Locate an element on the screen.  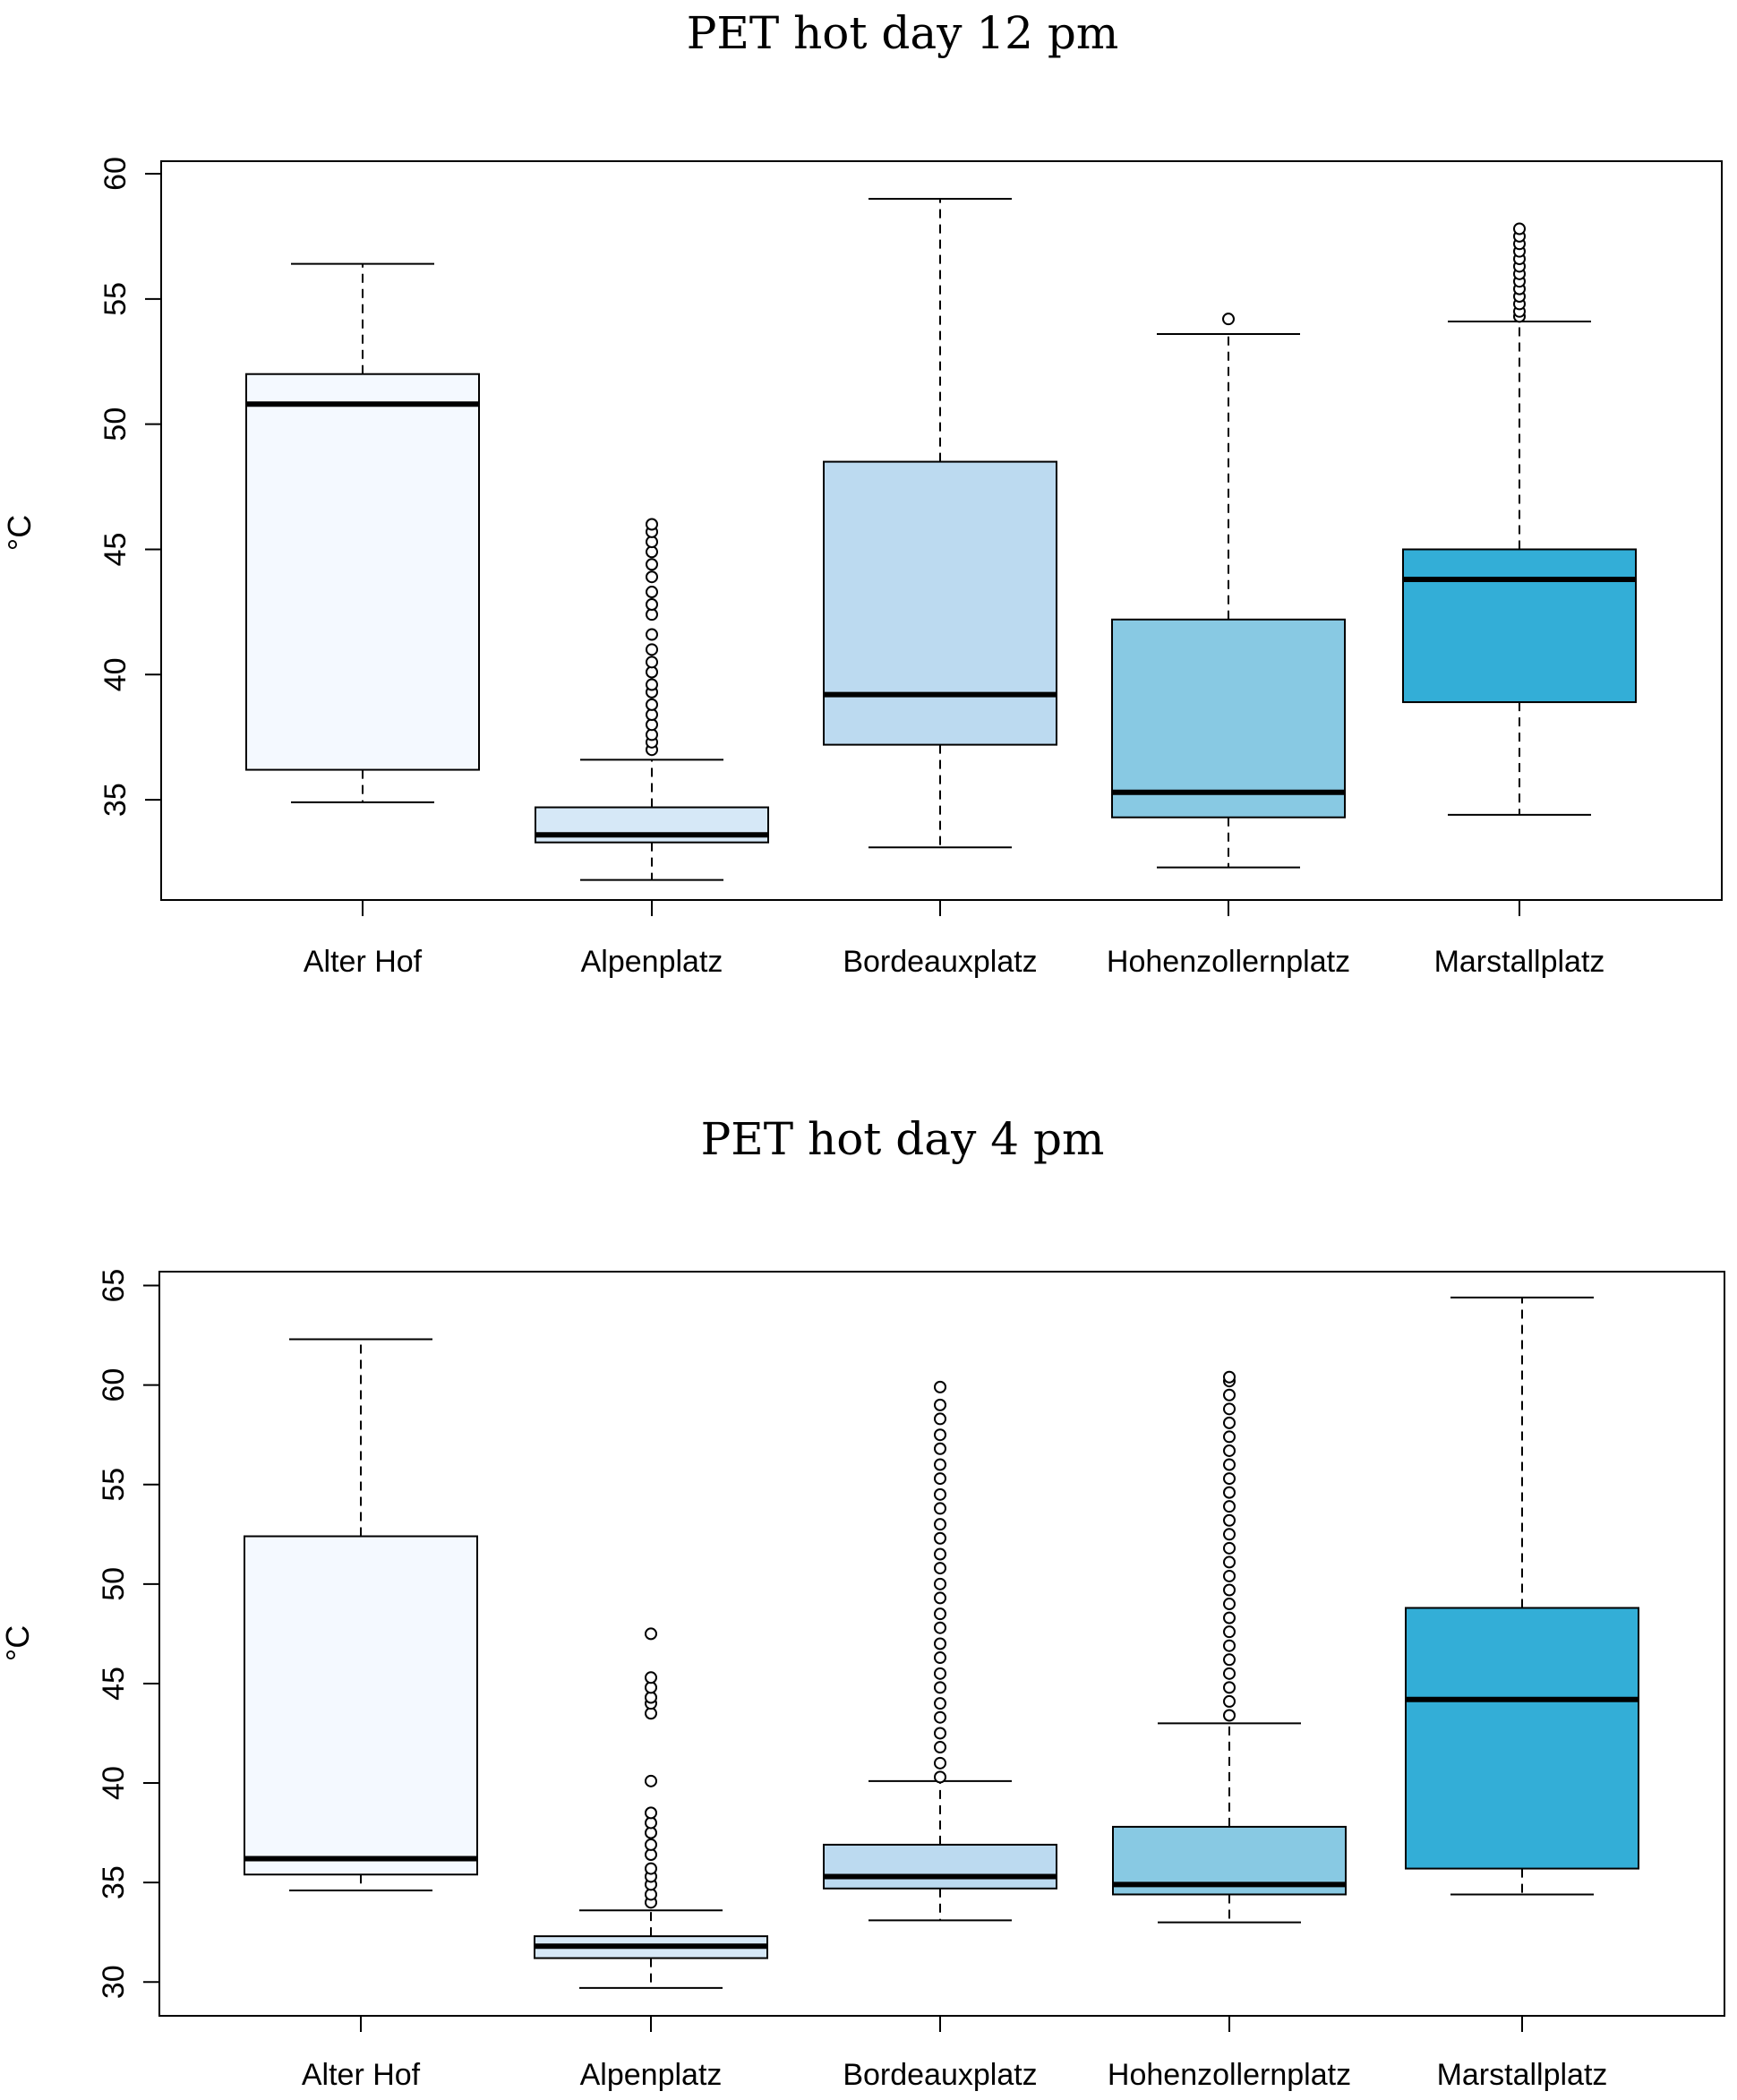
x-category-label: Alpenplatz is located at coordinates (652, 2075).